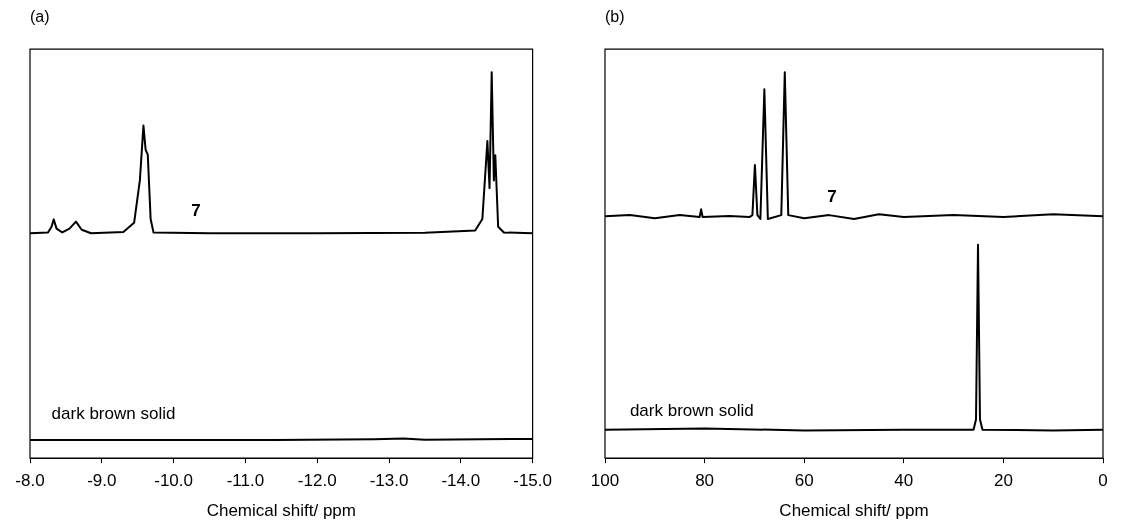 Image resolution: width=1121 pixels, height=522 pixels. Describe the element at coordinates (615, 17) in the screenshot. I see `chart-title: (b)` at that location.